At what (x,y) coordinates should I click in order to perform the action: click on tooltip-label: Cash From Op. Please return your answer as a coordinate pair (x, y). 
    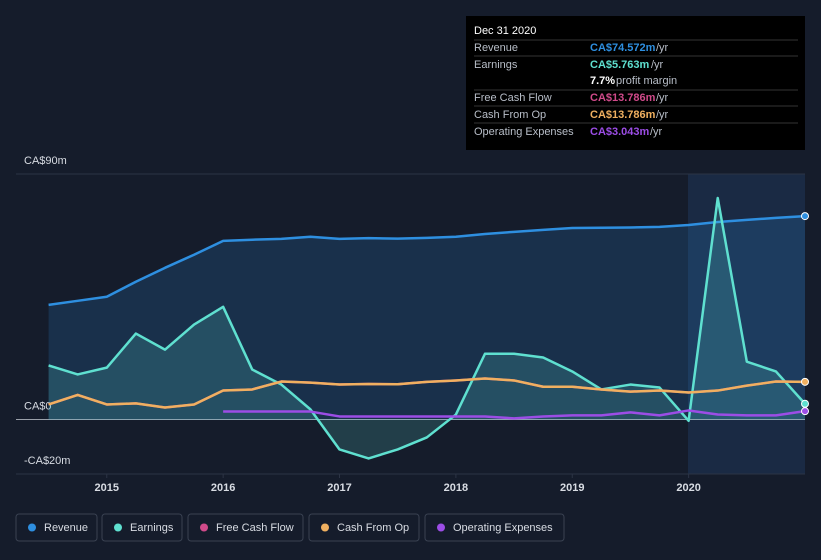
    Looking at the image, I should click on (510, 115).